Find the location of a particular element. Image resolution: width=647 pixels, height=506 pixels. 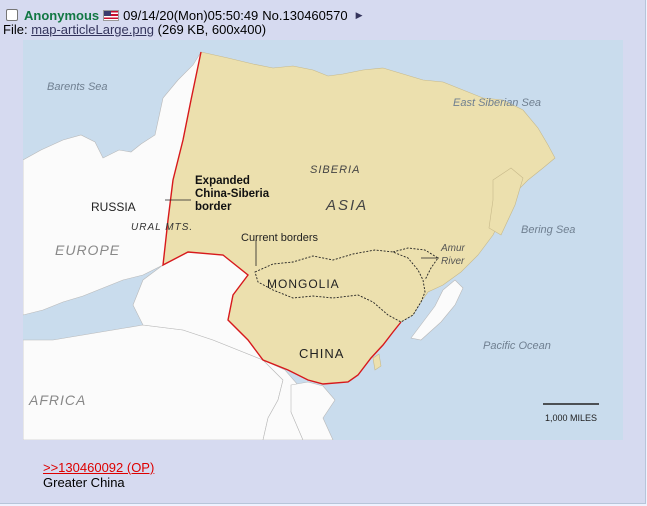

bering-sea-label: Bering Sea is located at coordinates (548, 230).